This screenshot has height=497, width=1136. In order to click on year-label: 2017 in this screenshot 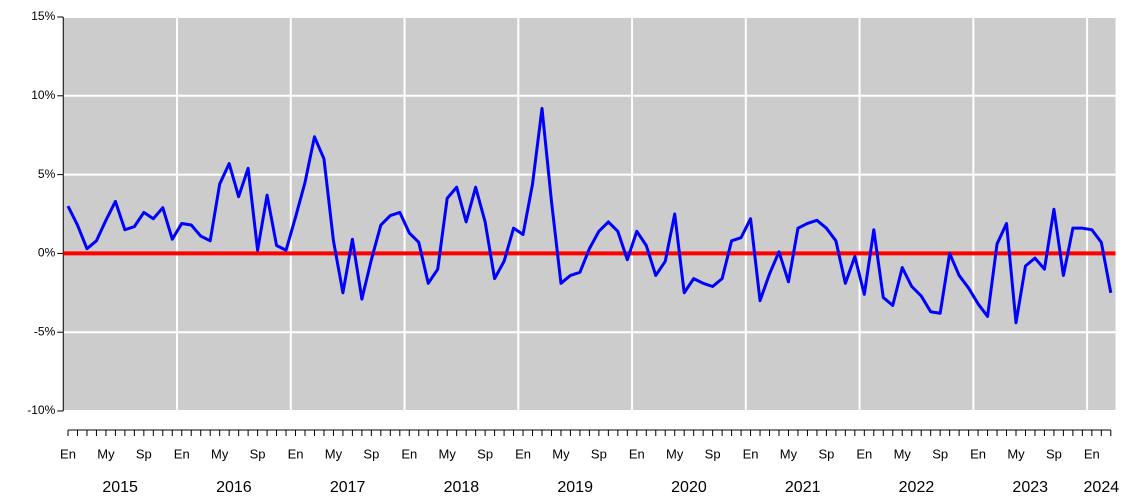, I will do `click(348, 487)`.